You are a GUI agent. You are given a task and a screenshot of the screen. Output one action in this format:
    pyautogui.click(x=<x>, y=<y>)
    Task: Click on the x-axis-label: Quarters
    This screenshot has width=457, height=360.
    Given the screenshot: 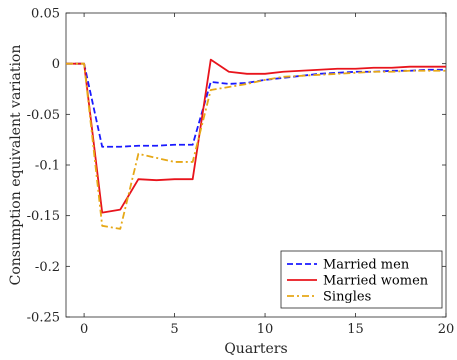 What is the action you would take?
    pyautogui.click(x=255, y=349)
    